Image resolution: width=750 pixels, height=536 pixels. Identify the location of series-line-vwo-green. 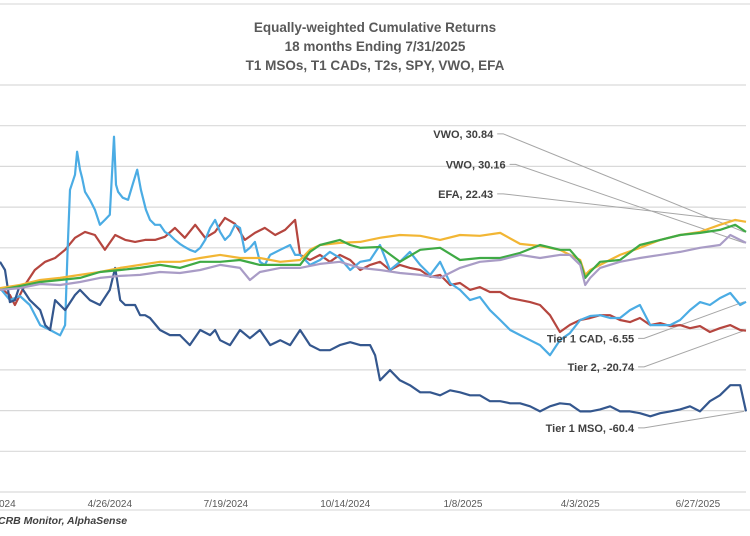
(373, 257).